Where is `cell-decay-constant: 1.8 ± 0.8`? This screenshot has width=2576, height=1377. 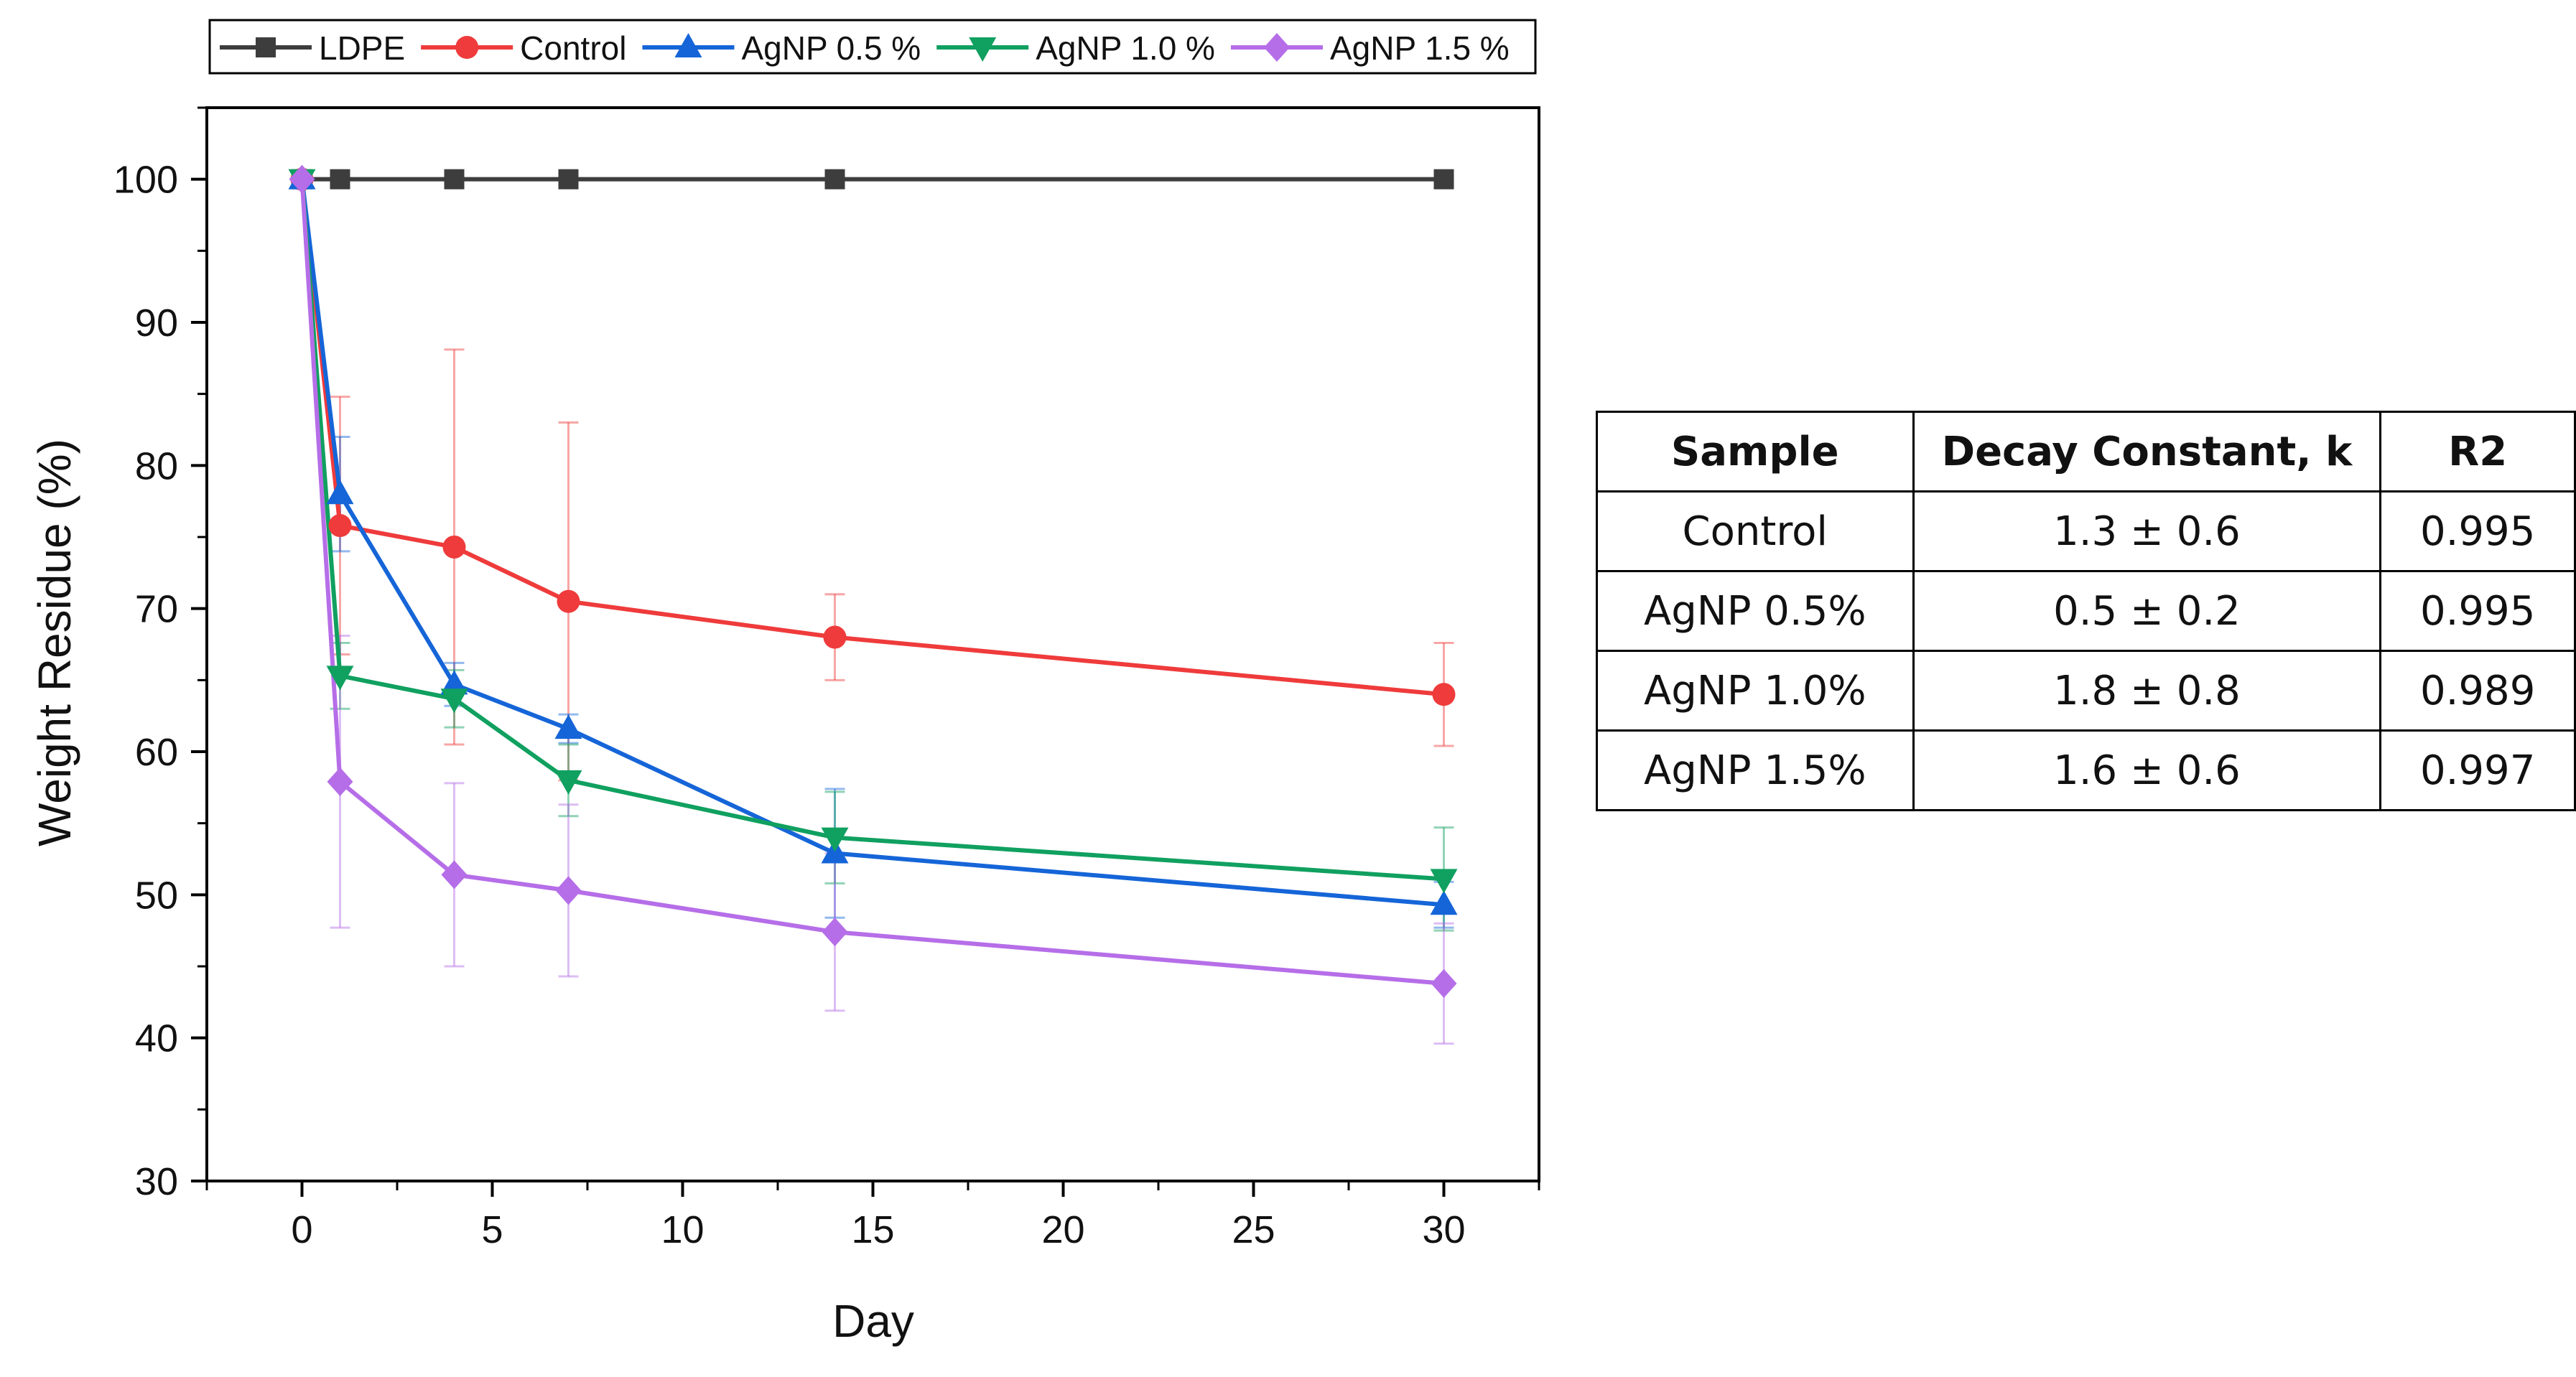 cell-decay-constant: 1.8 ± 0.8 is located at coordinates (2147, 691).